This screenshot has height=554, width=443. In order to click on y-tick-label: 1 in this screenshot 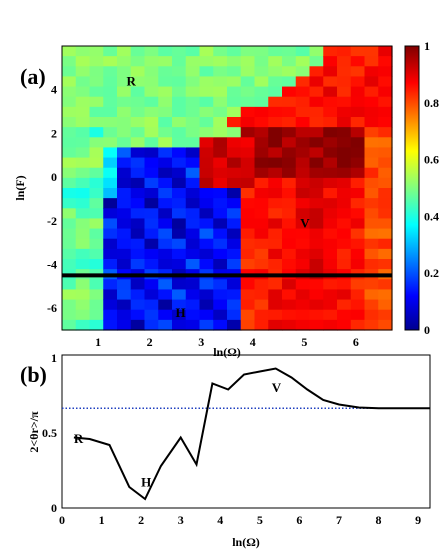, I will do `click(54, 358)`.